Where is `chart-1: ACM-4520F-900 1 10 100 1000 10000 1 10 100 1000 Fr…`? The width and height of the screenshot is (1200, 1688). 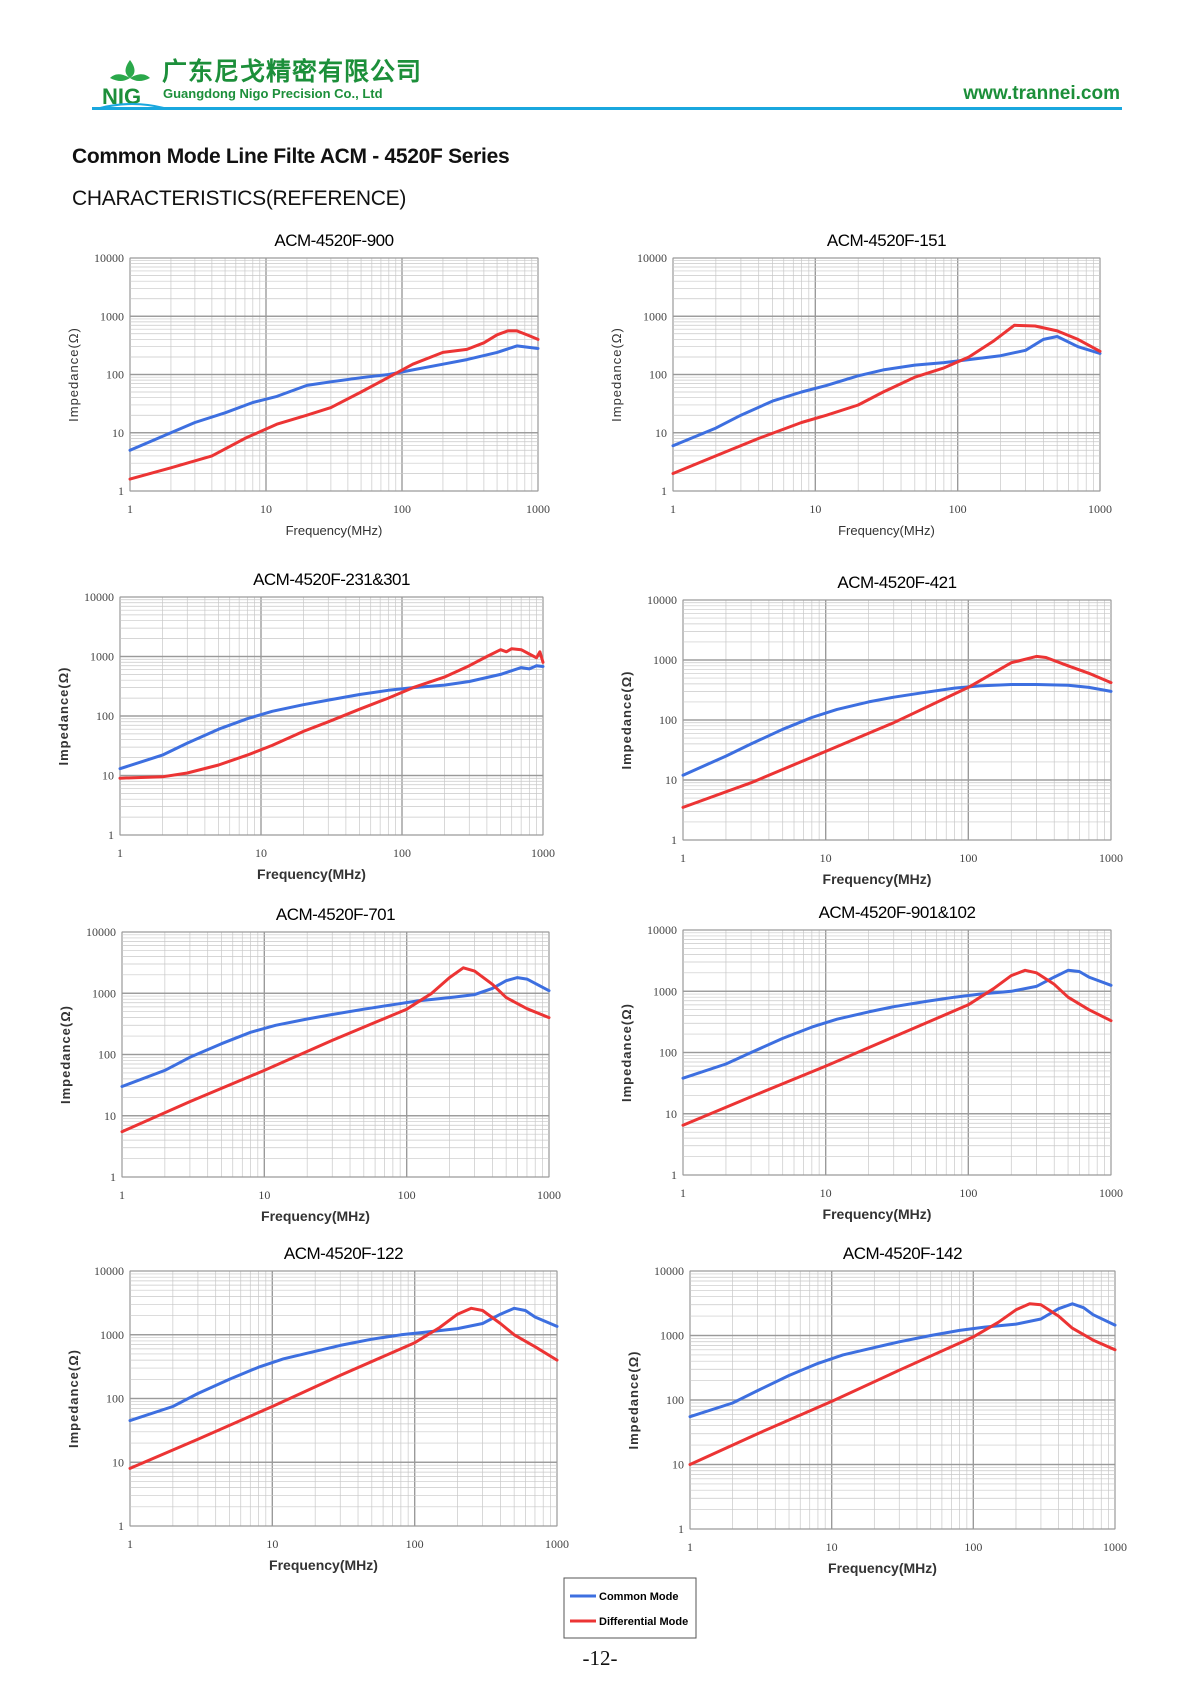
chart-1: ACM-4520F-900 1 10 100 1000 10000 1 10 100 1000 Fr… is located at coordinates (308, 384).